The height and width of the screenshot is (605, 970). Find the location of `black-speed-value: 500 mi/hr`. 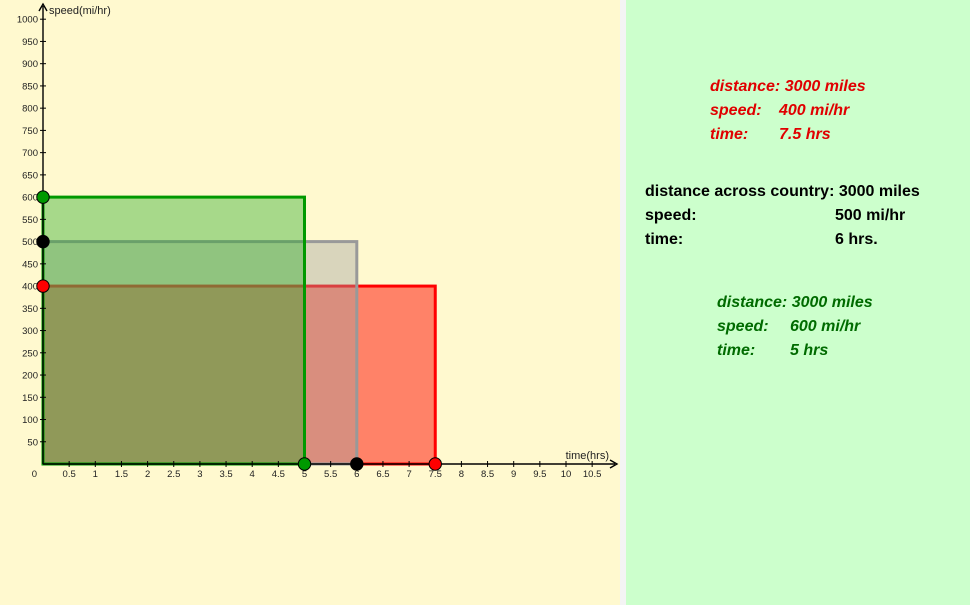

black-speed-value: 500 mi/hr is located at coordinates (870, 215).